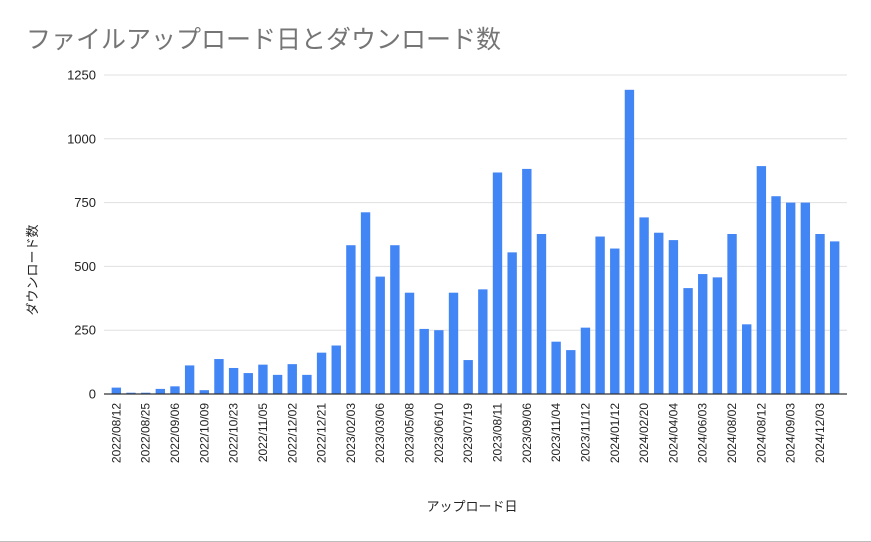  Describe the element at coordinates (264, 39) in the screenshot. I see `chart-title: ファイルアップロード日とダウンロード数` at that location.